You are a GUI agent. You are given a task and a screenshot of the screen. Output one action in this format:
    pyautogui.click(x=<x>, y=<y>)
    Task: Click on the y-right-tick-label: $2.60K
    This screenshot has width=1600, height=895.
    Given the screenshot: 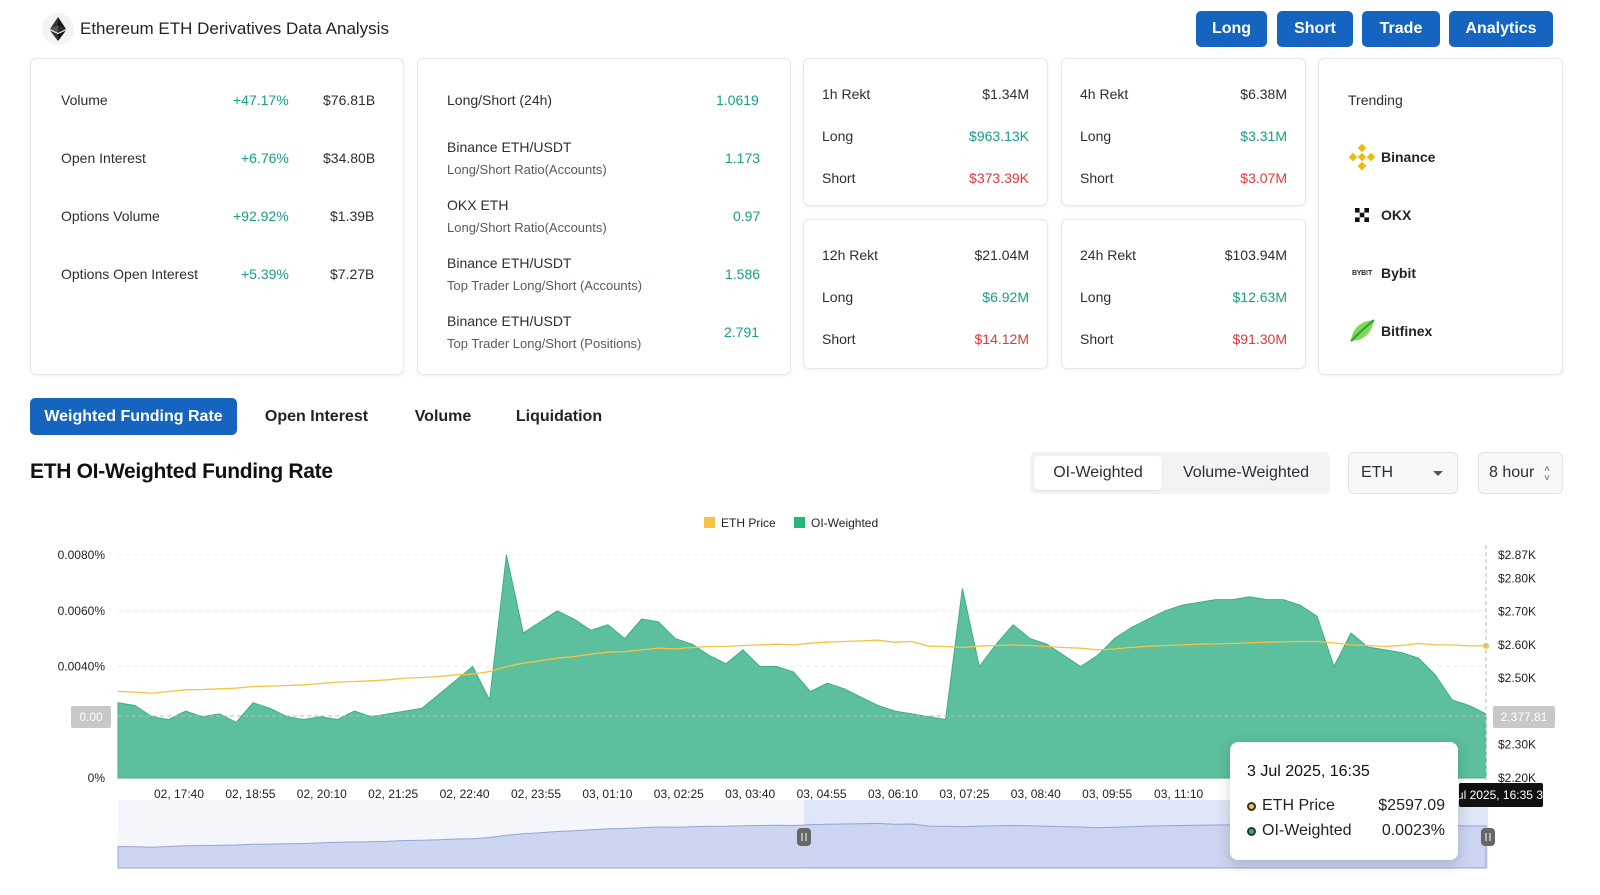 What is the action you would take?
    pyautogui.click(x=1517, y=645)
    